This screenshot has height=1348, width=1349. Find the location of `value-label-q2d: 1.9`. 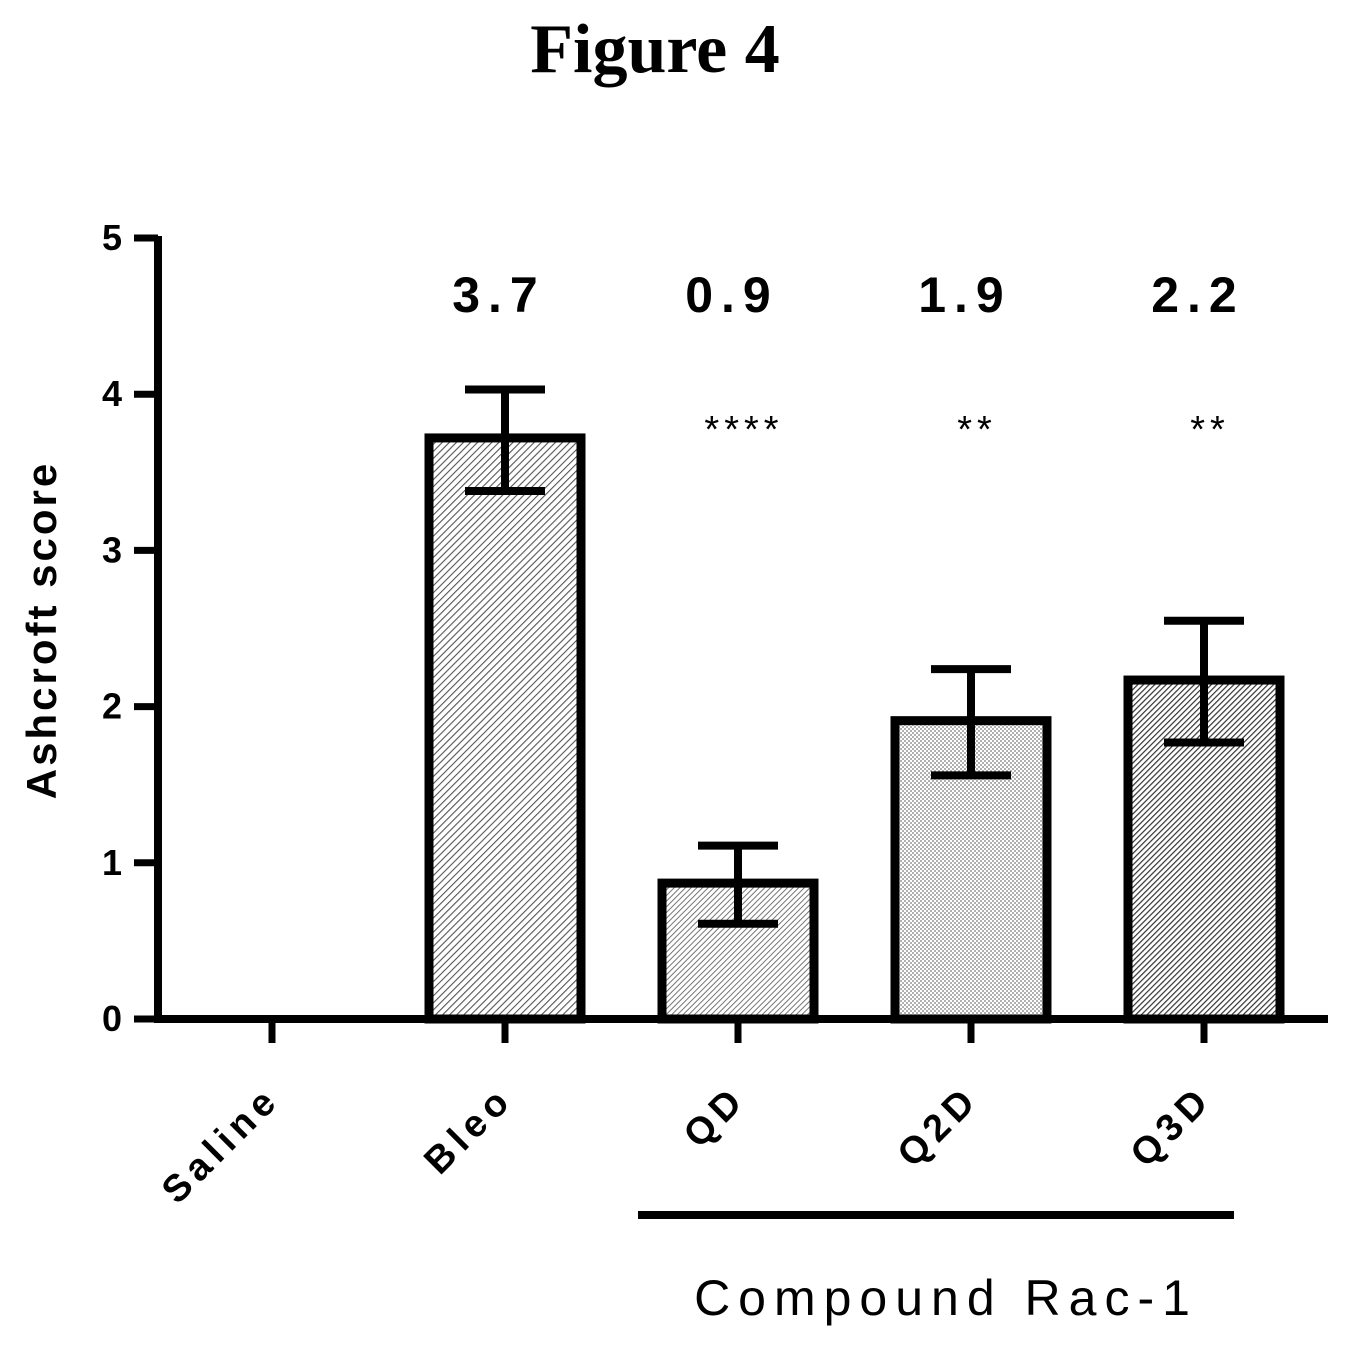

value-label-q2d: 1.9 is located at coordinates (965, 295).